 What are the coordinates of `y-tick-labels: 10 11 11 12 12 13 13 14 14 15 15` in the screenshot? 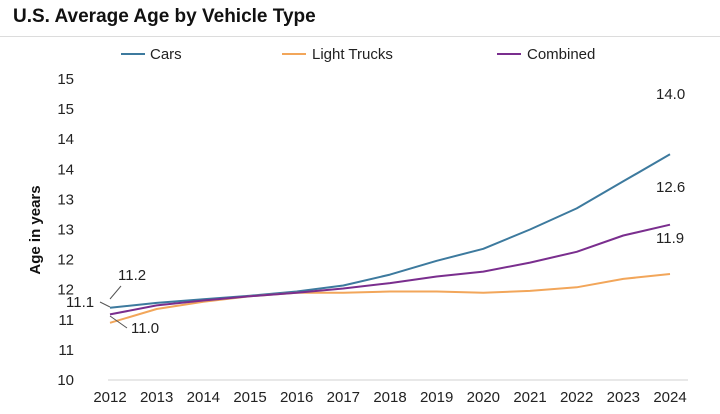 It's located at (65, 230).